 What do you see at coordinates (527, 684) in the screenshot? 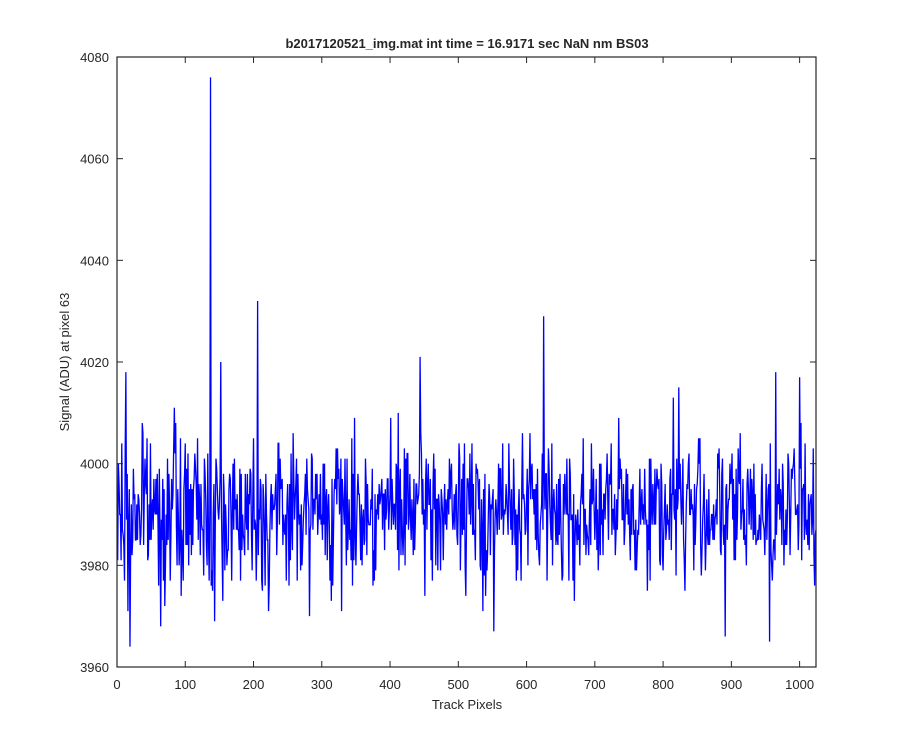
I see `x-tick-label: 600` at bounding box center [527, 684].